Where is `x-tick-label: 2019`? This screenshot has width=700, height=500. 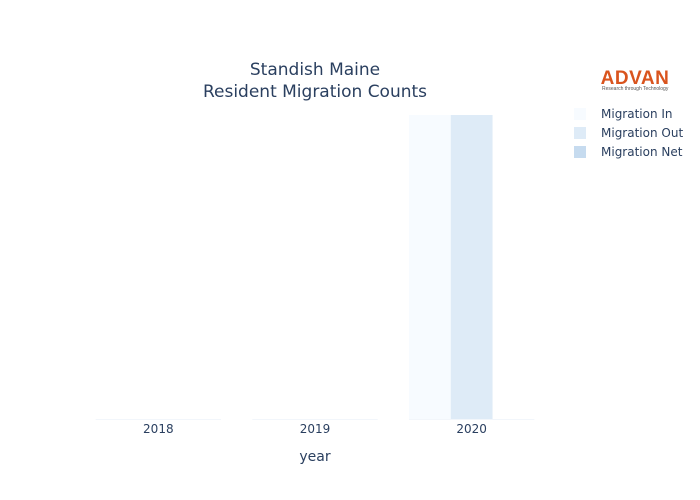
x-tick-label: 2019 is located at coordinates (315, 429).